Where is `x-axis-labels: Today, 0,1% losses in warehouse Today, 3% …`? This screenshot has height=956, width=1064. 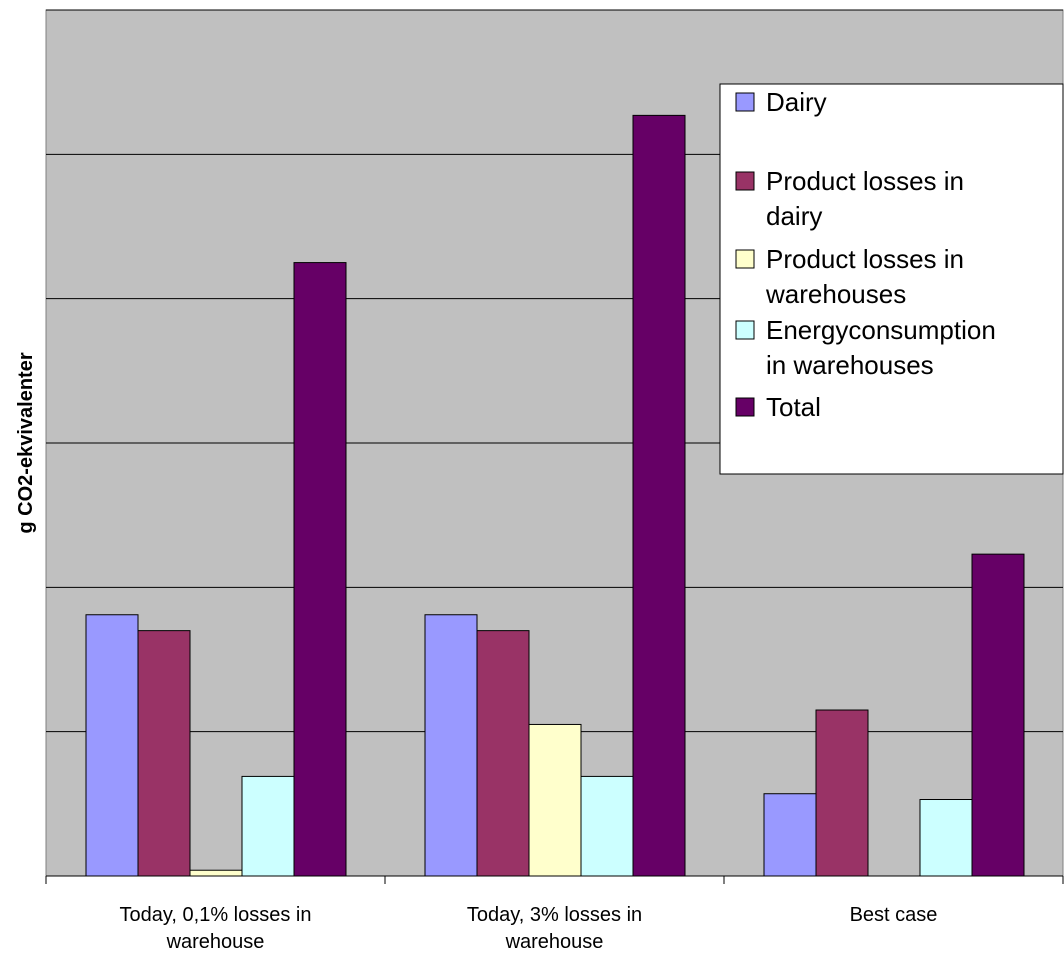
x-axis-labels: Today, 0,1% losses in warehouse Today, 3% … is located at coordinates (529, 928).